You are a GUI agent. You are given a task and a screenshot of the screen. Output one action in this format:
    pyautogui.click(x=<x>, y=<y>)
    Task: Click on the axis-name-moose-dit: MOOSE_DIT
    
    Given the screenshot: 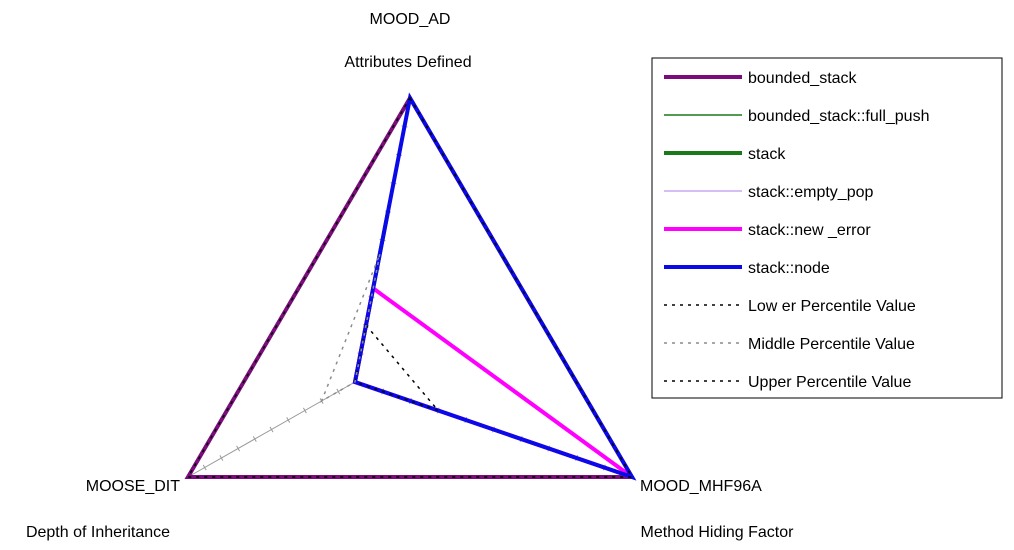 What is the action you would take?
    pyautogui.click(x=133, y=486)
    